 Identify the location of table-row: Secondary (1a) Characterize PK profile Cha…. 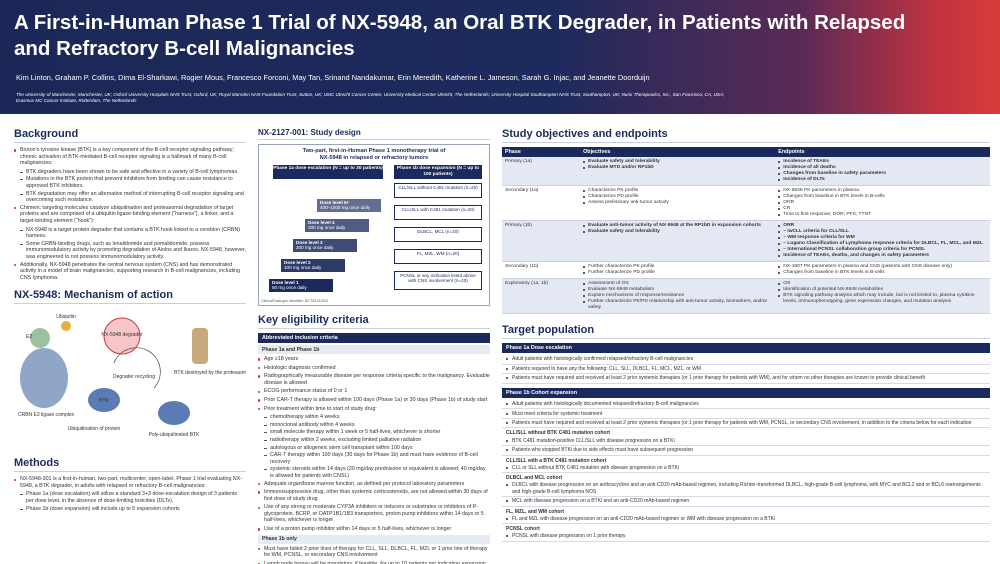
(746, 203).